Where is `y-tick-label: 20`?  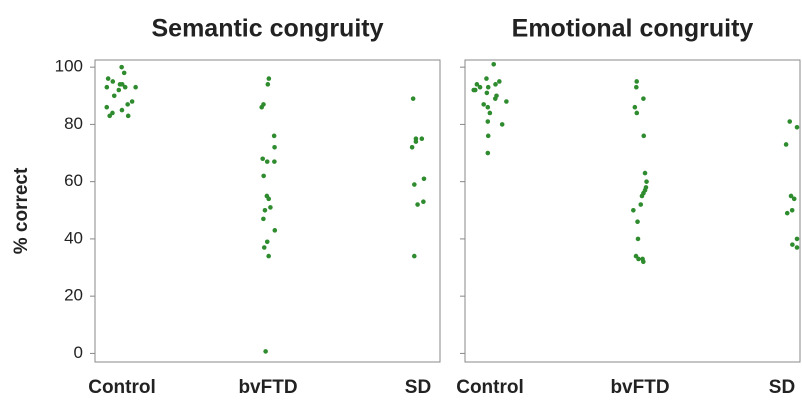 y-tick-label: 20 is located at coordinates (73, 295).